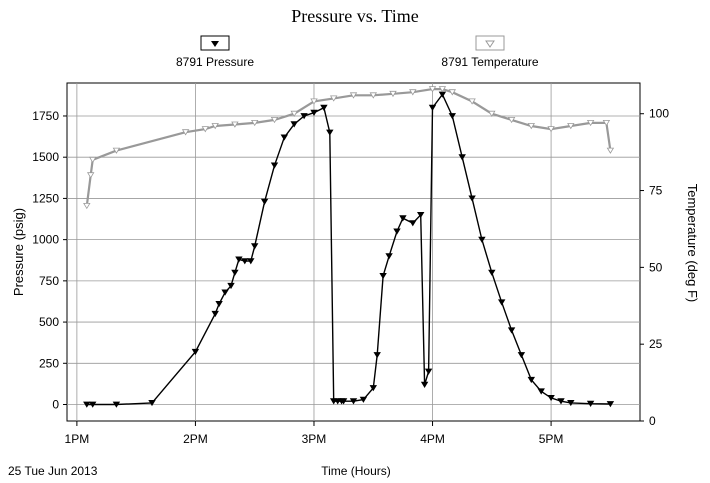 This screenshot has height=483, width=710. What do you see at coordinates (18, 252) in the screenshot?
I see `y-axis-left-label: Pressure (psig)` at bounding box center [18, 252].